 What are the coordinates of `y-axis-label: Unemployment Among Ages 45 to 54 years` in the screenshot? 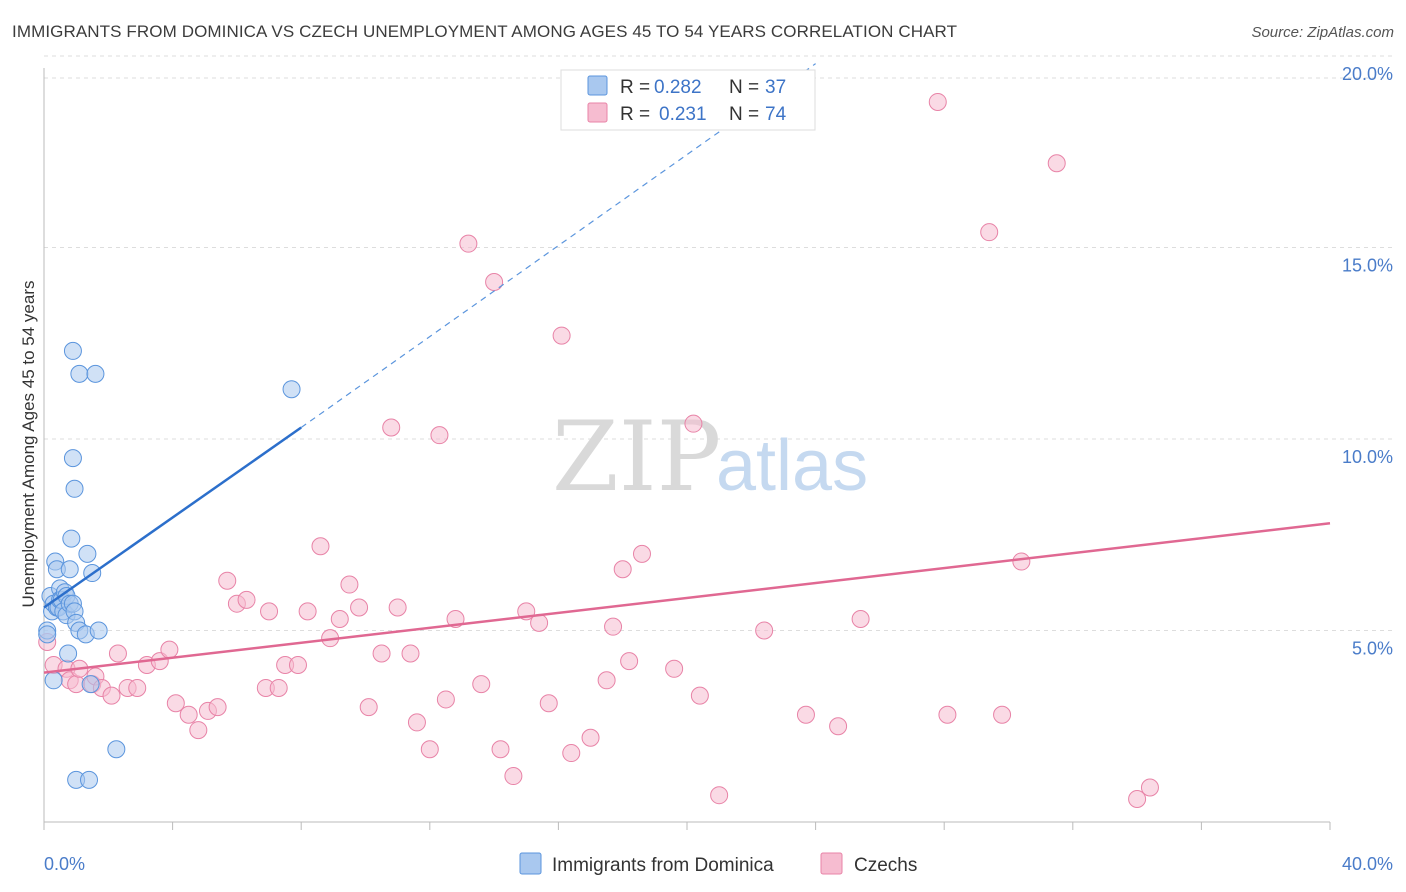 It's located at (28, 444).